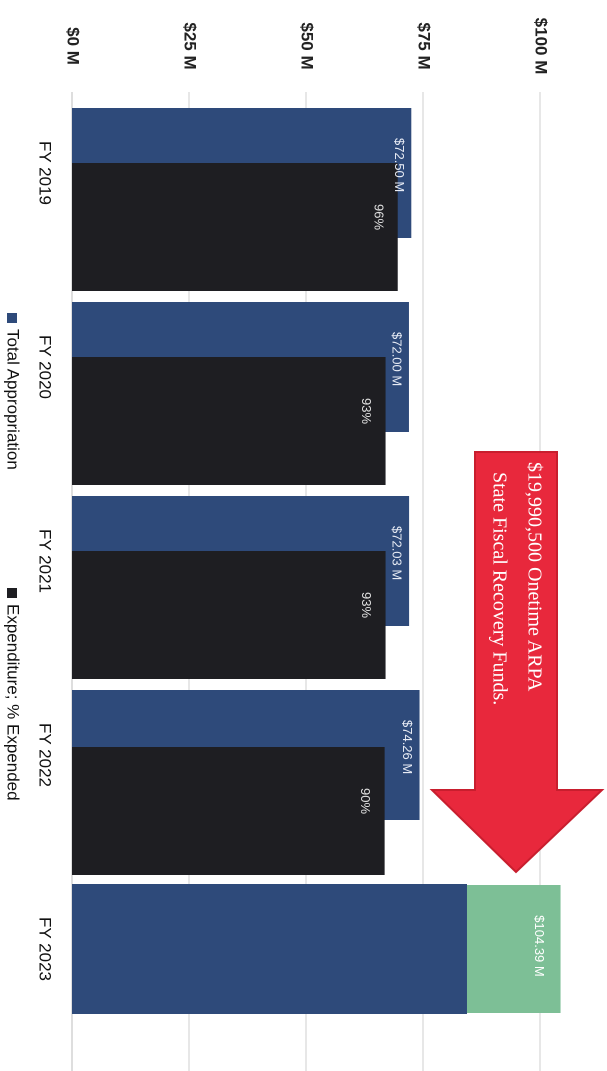  Describe the element at coordinates (45, 173) in the screenshot. I see `category-label: FY 2019` at that location.